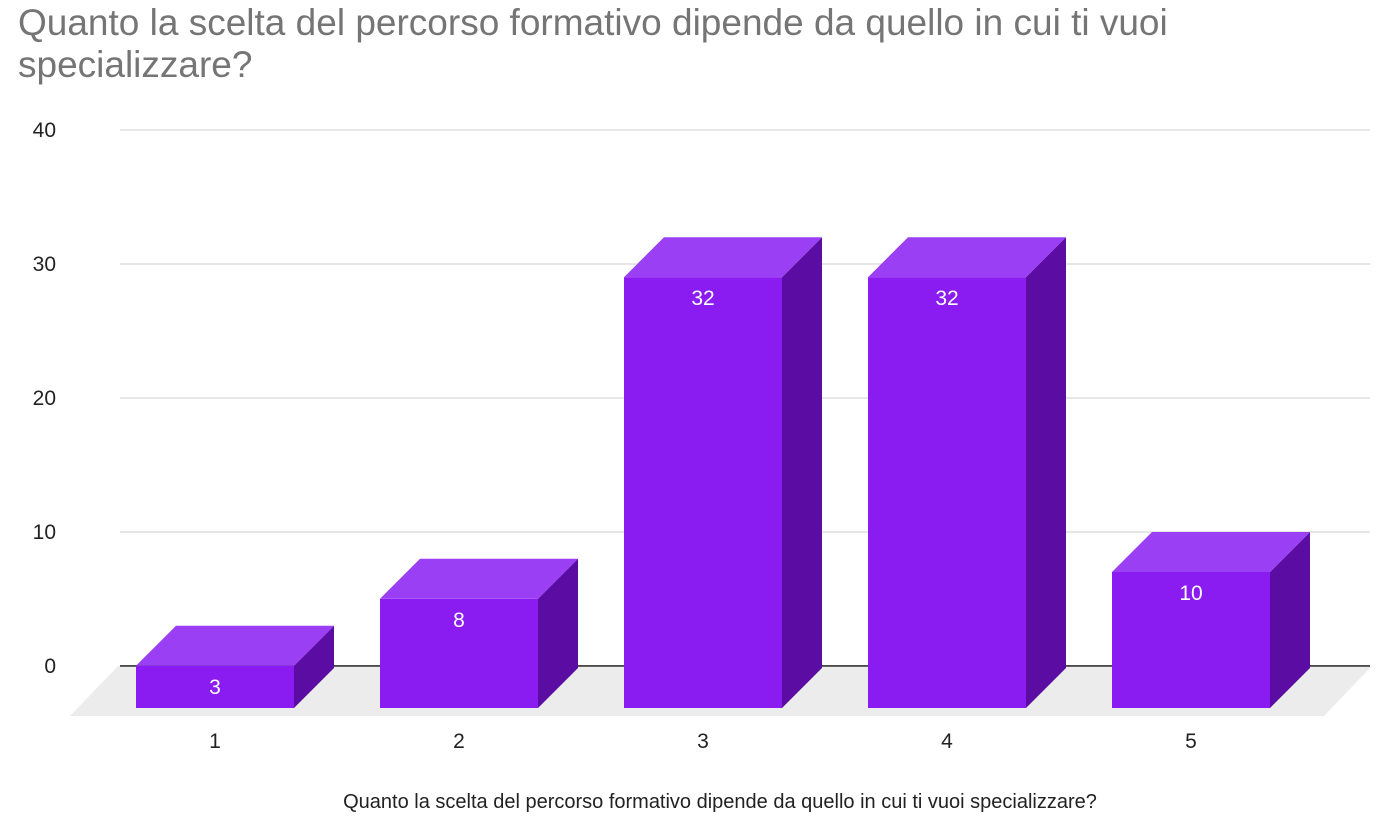  I want to click on y-tick-label: 40, so click(44, 130).